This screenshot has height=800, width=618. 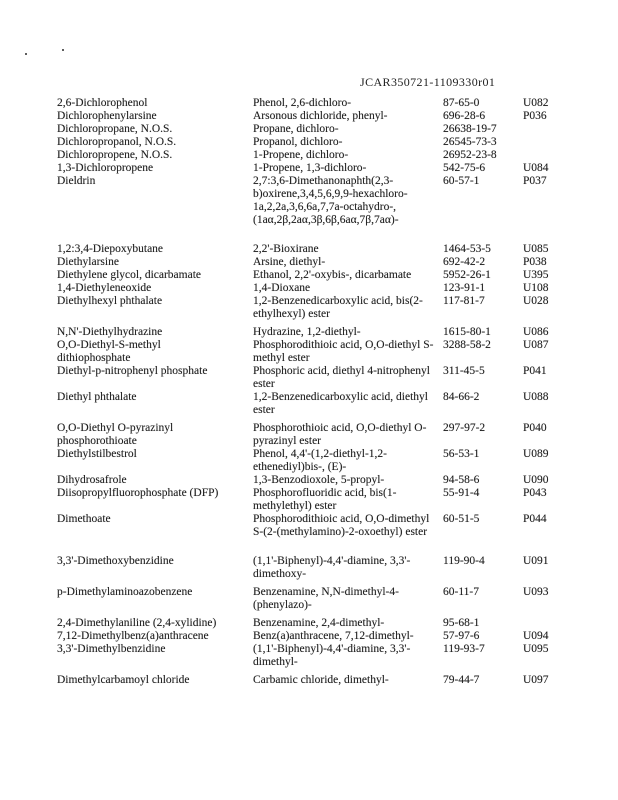 I want to click on synonym-cell: Arsonous dichloride, phenyl-, so click(x=320, y=116).